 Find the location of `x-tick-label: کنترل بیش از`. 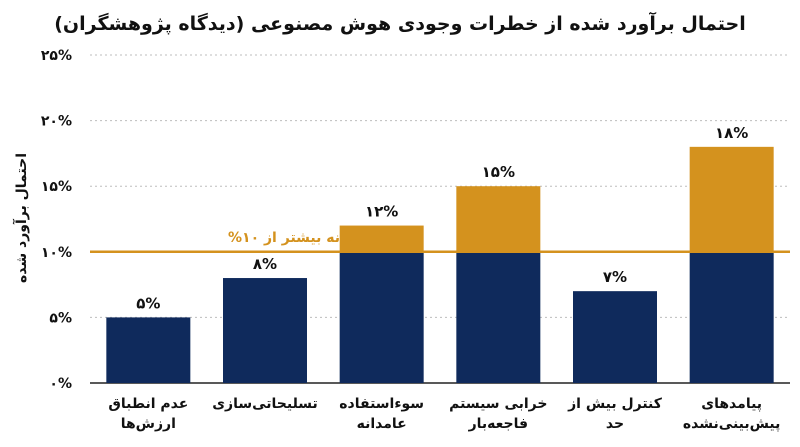

x-tick-label: کنترل بیش از is located at coordinates (615, 404).